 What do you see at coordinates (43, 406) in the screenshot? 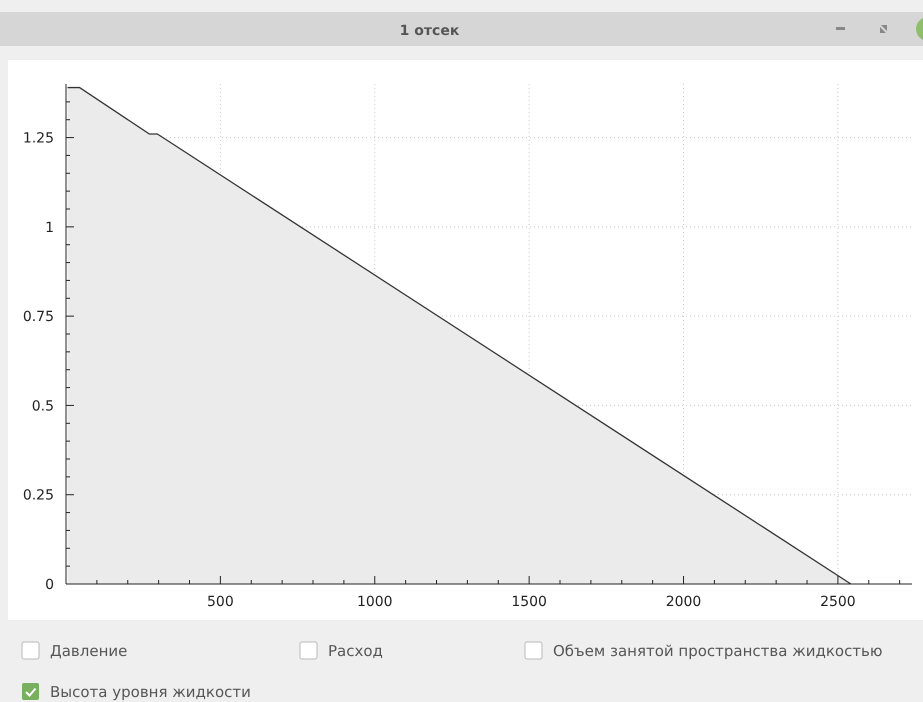
I see `y-tick-label: 0.5` at bounding box center [43, 406].